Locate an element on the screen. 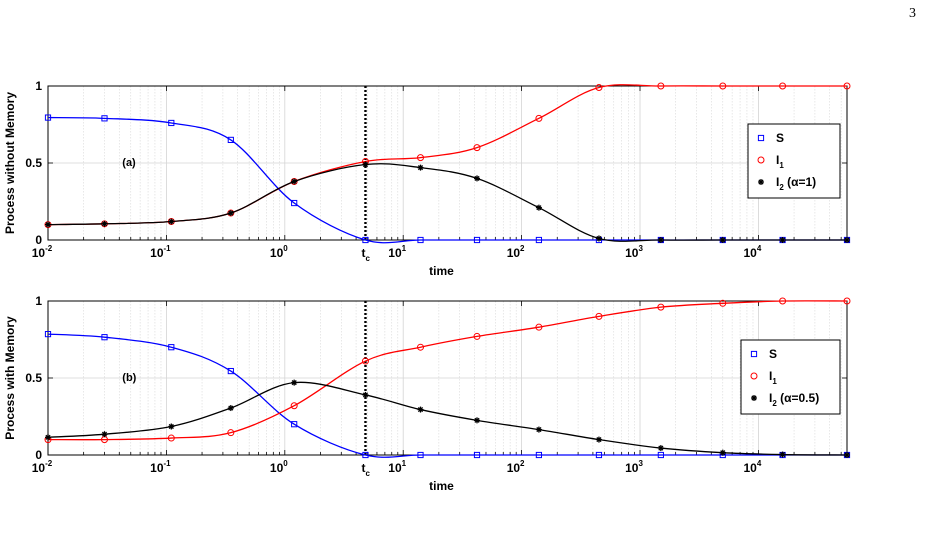  x-tick-label: 10² is located at coordinates (516, 252).